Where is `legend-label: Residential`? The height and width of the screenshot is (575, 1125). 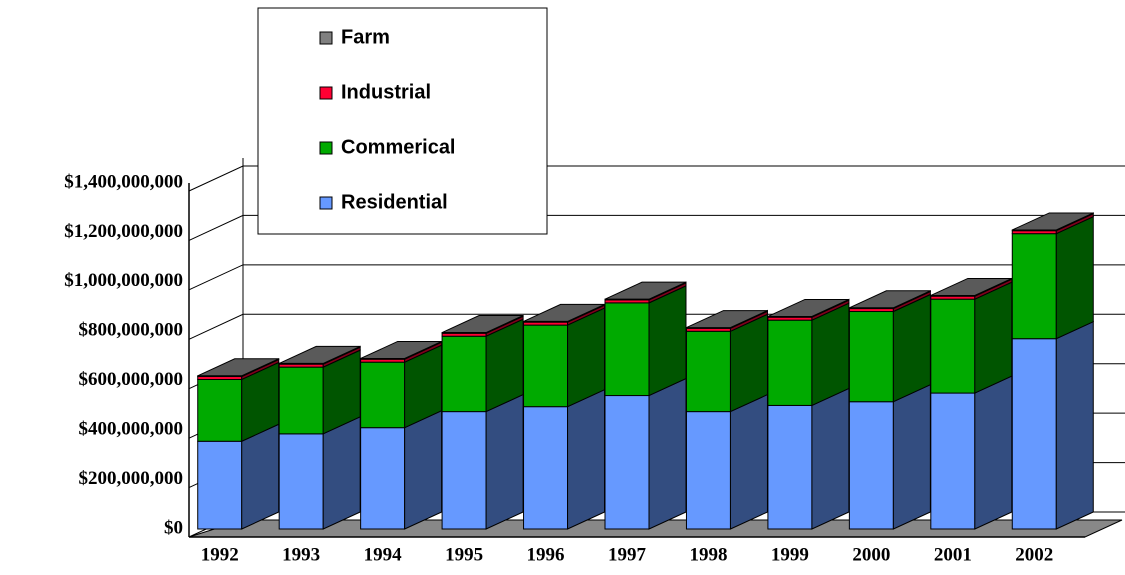 legend-label: Residential is located at coordinates (394, 202).